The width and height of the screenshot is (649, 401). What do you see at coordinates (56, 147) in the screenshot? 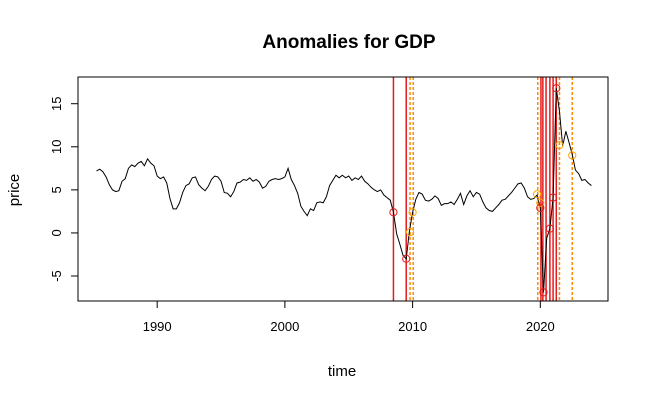
I see `y-tick-label-3: 10` at bounding box center [56, 147].